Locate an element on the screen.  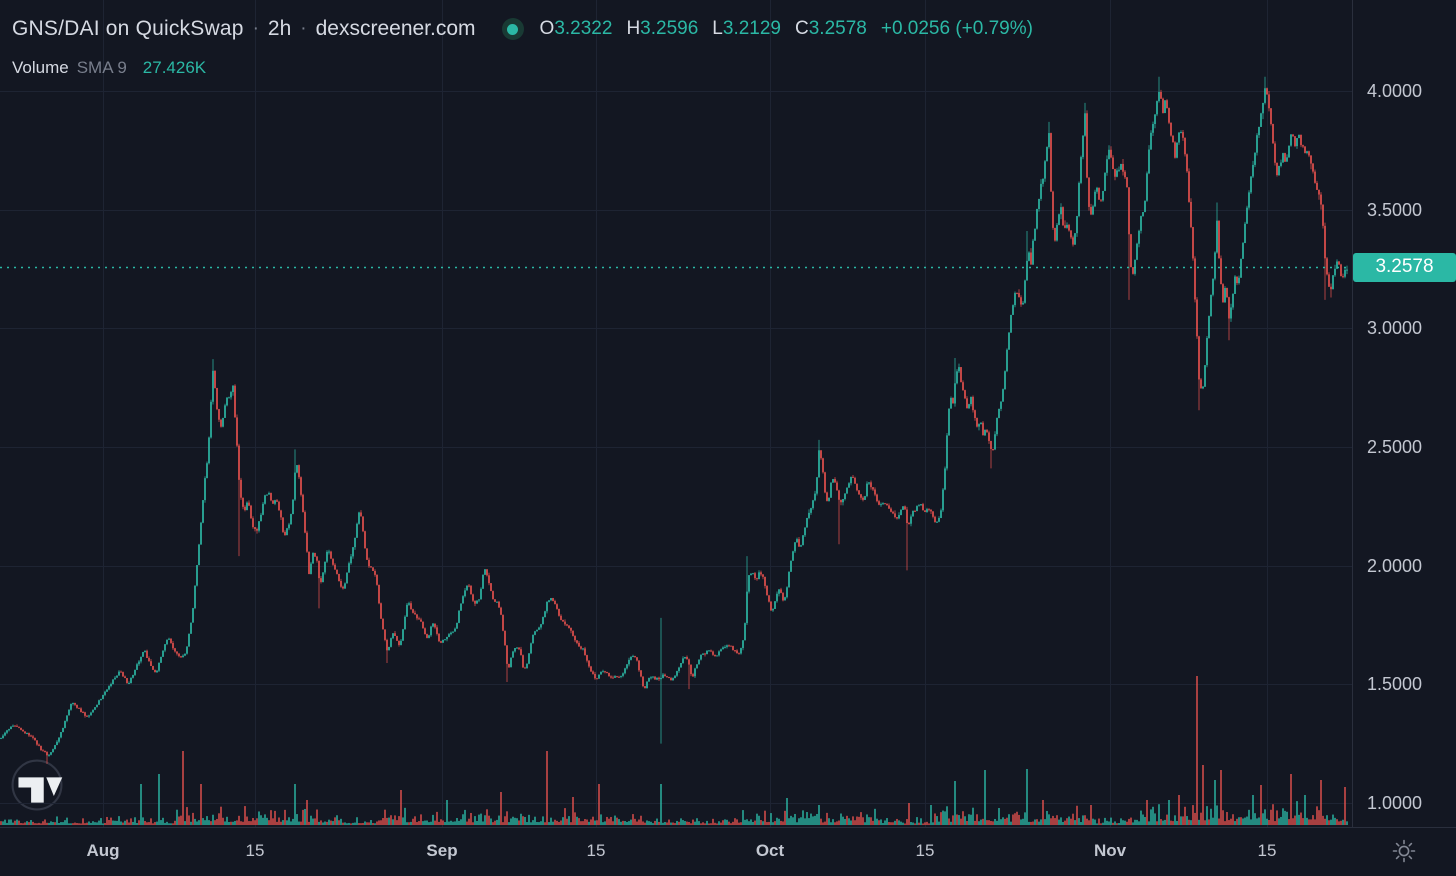
price-axis-label: 2.0000 is located at coordinates (1395, 565).